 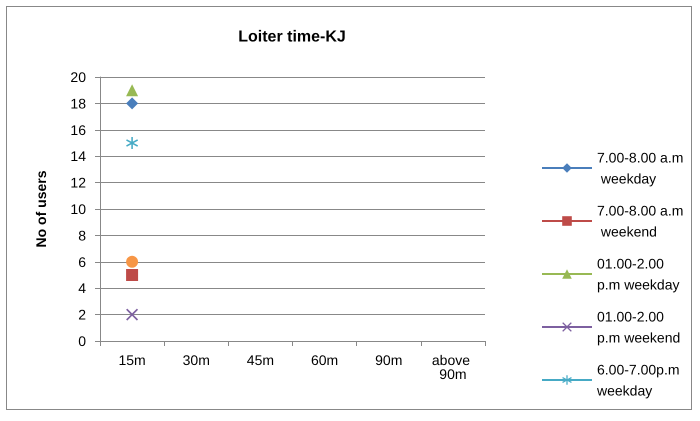 What do you see at coordinates (78, 209) in the screenshot?
I see `y-tick-label: 10` at bounding box center [78, 209].